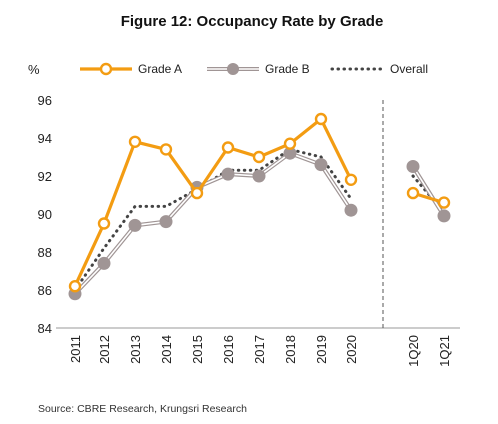 The height and width of the screenshot is (424, 498). What do you see at coordinates (252, 21) in the screenshot?
I see `chart-title: Figure 12: Occupancy Rate by Grade` at bounding box center [252, 21].